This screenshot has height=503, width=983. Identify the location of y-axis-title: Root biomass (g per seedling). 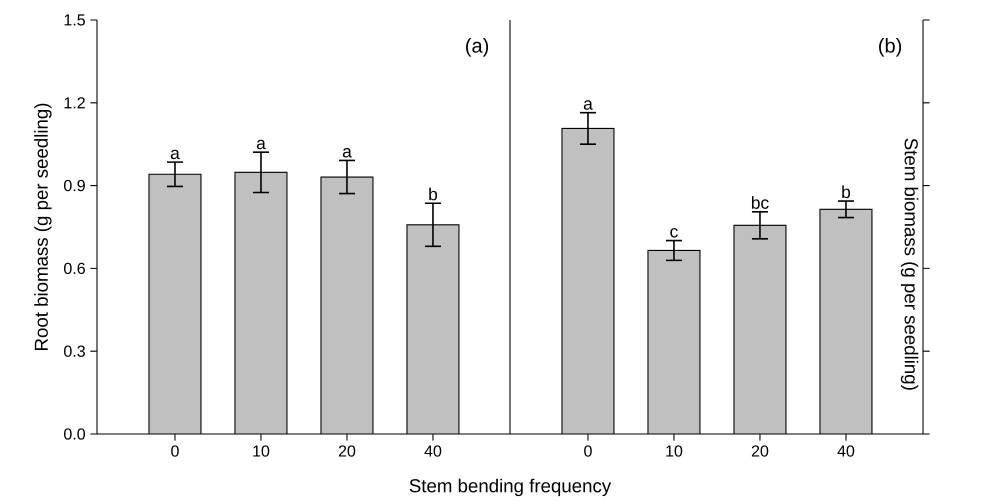
(43, 227).